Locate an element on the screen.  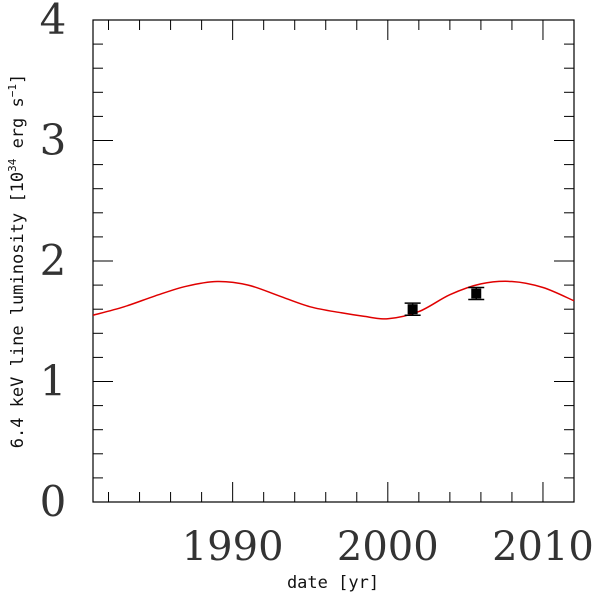
y-tick-label: 4 is located at coordinates (53, 22).